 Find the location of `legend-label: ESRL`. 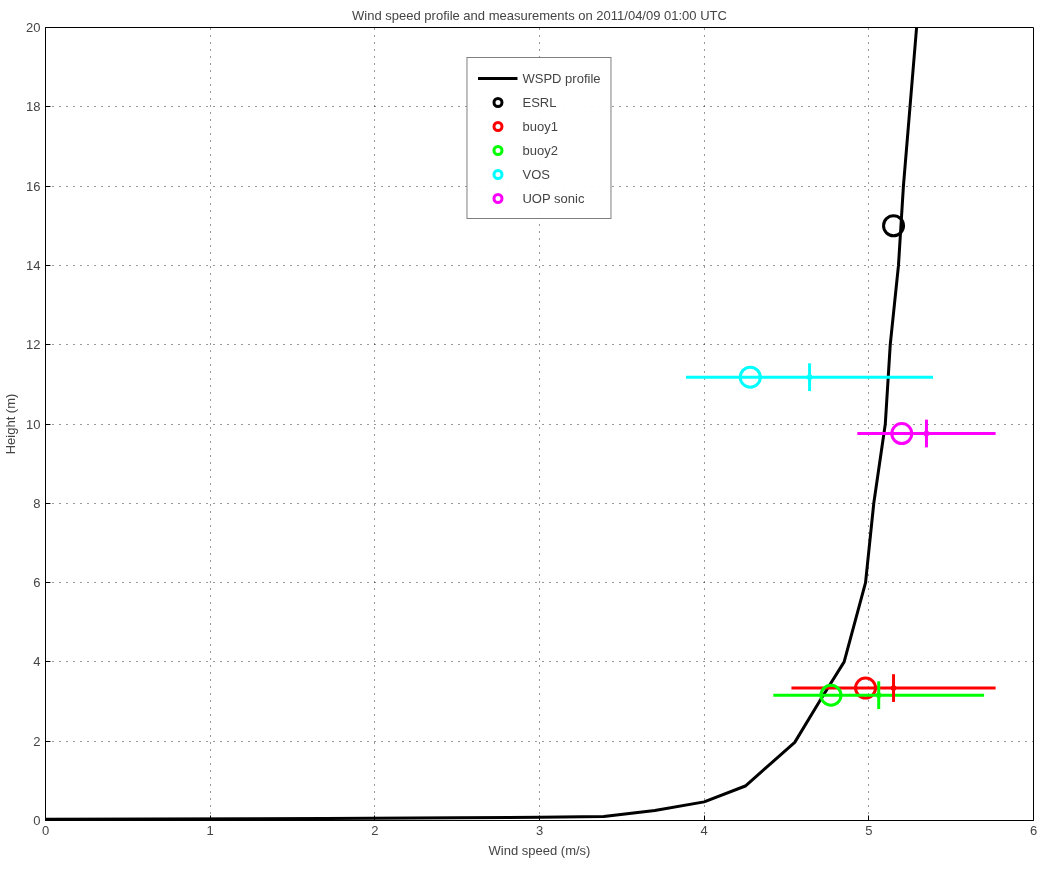

legend-label: ESRL is located at coordinates (539, 102).